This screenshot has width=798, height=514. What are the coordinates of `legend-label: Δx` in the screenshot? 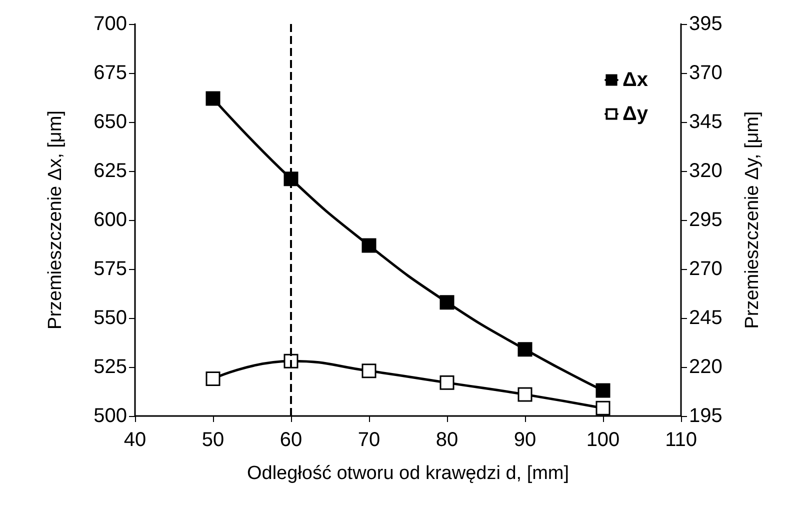 It's located at (635, 80).